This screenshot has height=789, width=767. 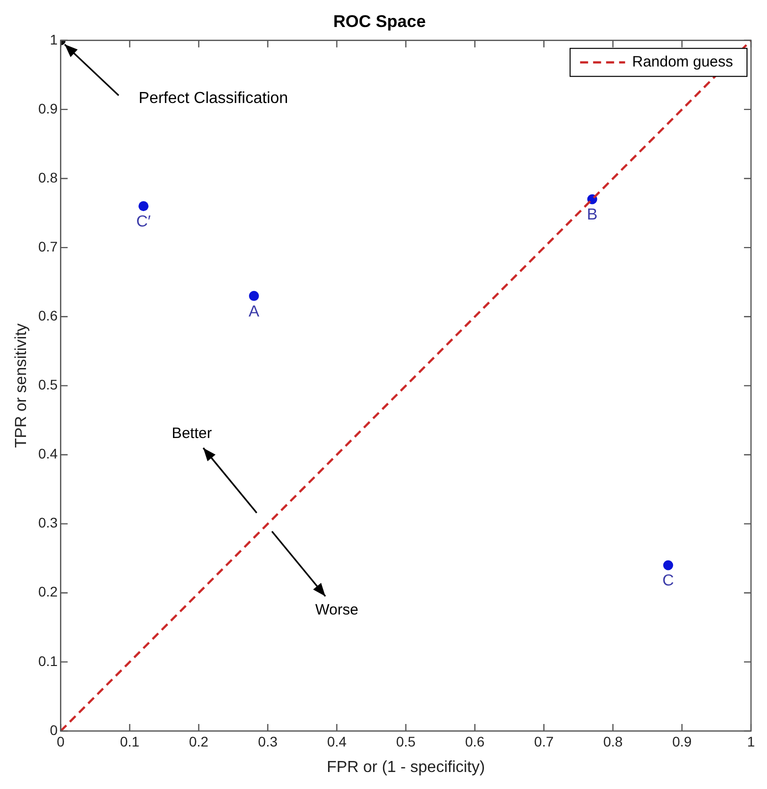 What do you see at coordinates (668, 581) in the screenshot?
I see `annotation: C` at bounding box center [668, 581].